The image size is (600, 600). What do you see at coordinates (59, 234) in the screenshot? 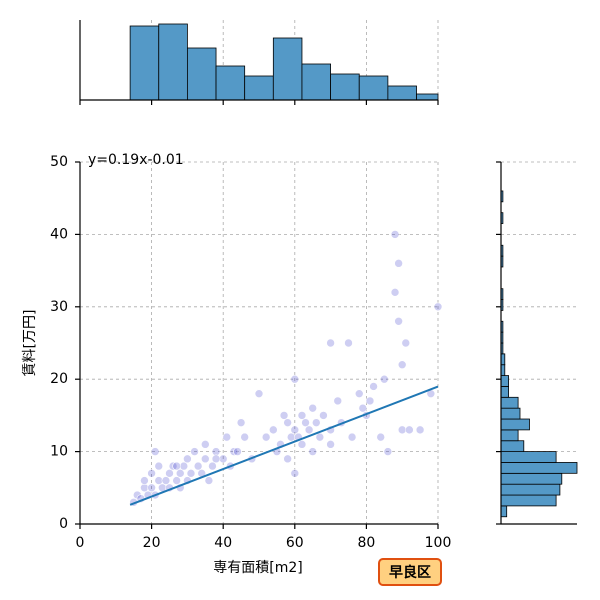
I see `y-tick-label: 40` at bounding box center [59, 234].